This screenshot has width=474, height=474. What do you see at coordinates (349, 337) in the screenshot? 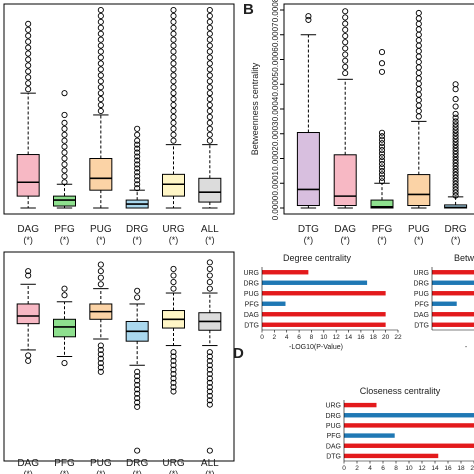
I see `x-tick-label: 14` at bounding box center [349, 337].